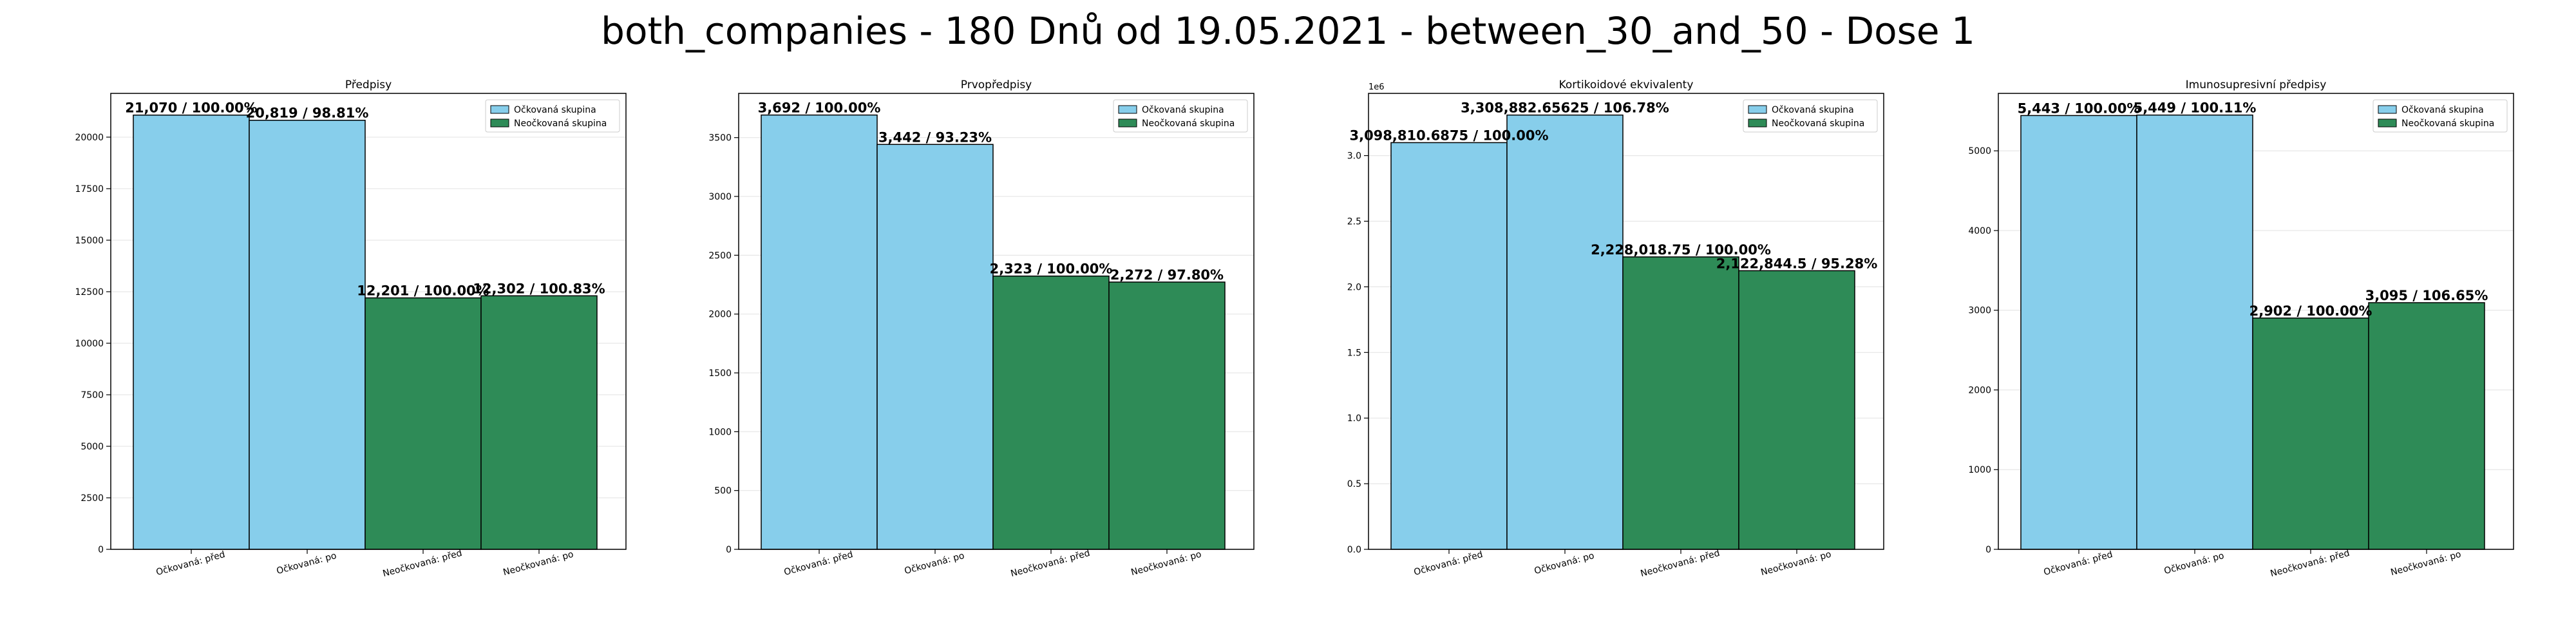 The height and width of the screenshot is (644, 2576). I want to click on y-tick-label: 4000, so click(1979, 231).